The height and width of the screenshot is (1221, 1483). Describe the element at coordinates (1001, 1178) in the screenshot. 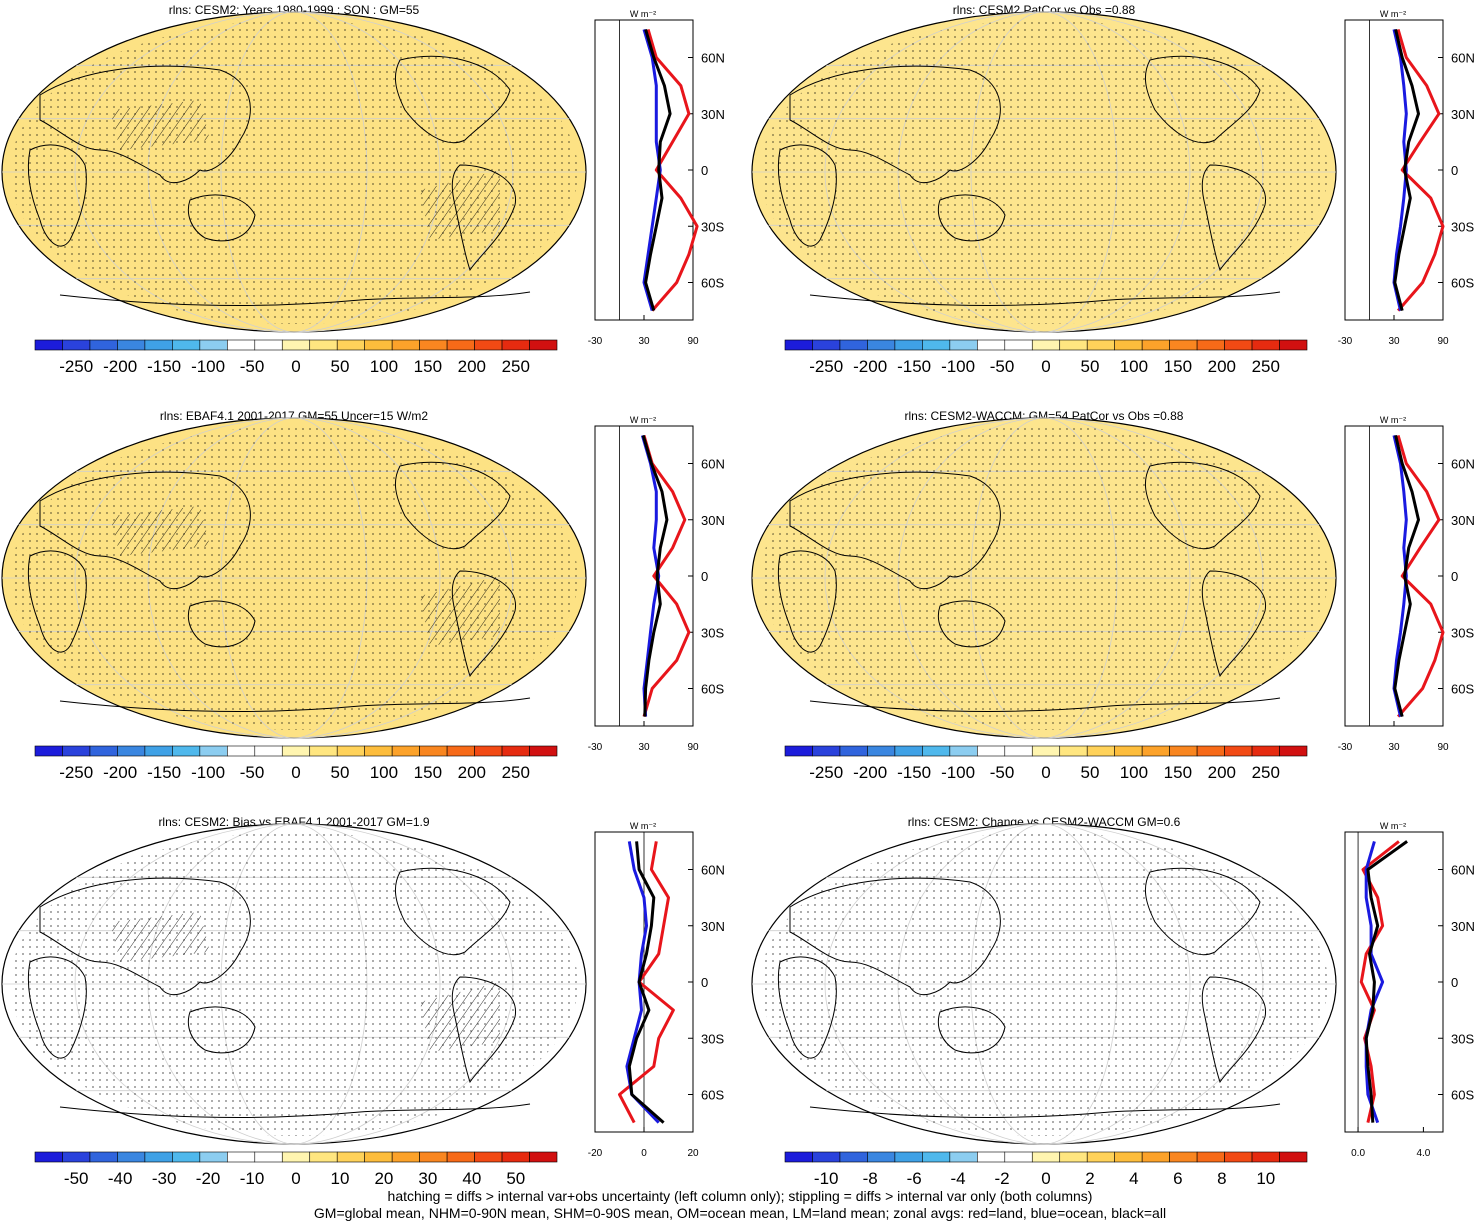

I see `colorbar-label: -2` at that location.